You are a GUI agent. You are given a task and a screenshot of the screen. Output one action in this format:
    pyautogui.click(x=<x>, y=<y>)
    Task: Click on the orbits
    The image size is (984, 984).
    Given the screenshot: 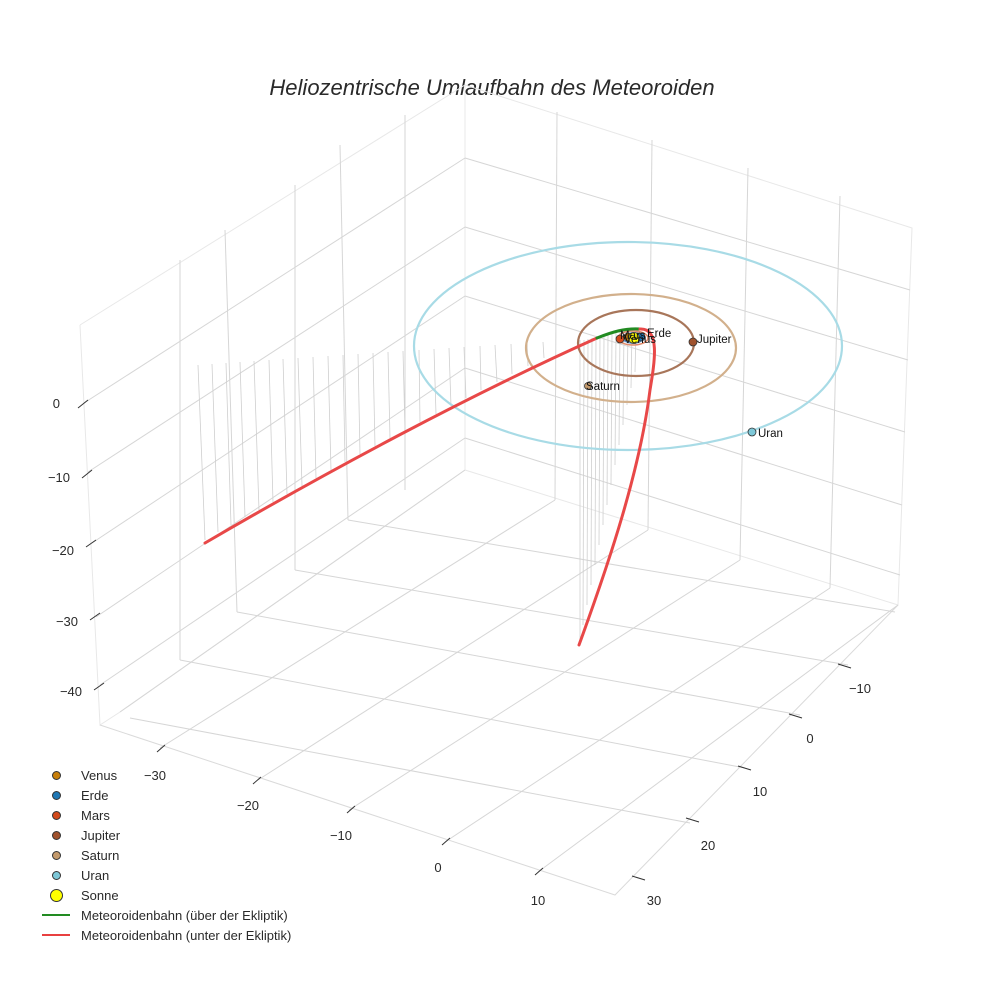 What is the action you would take?
    pyautogui.click(x=628, y=346)
    